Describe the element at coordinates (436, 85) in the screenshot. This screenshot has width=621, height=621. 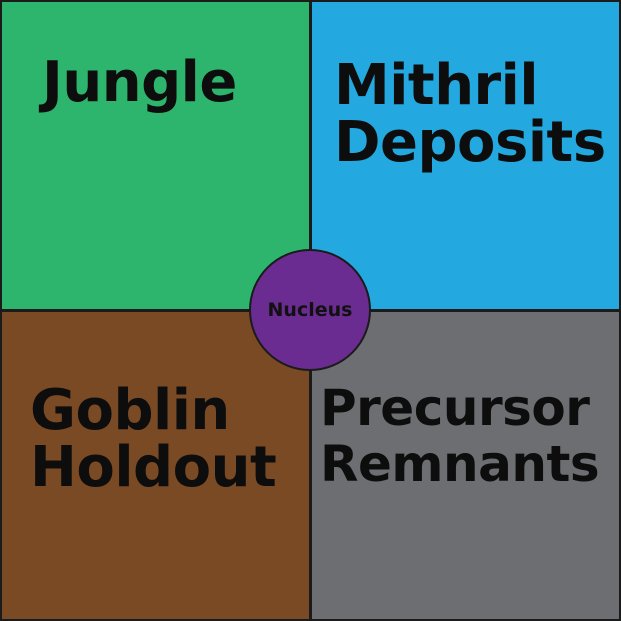
I see `region-mithril-deposits-label-line-1: Mithril` at that location.